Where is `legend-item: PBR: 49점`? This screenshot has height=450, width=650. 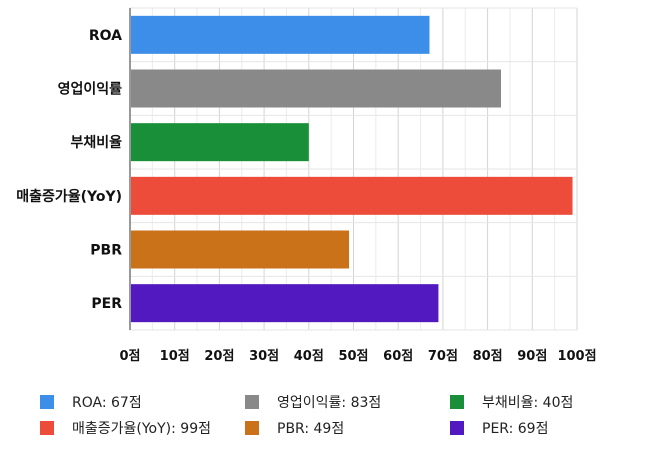
legend-item: PBR: 49점 is located at coordinates (294, 428).